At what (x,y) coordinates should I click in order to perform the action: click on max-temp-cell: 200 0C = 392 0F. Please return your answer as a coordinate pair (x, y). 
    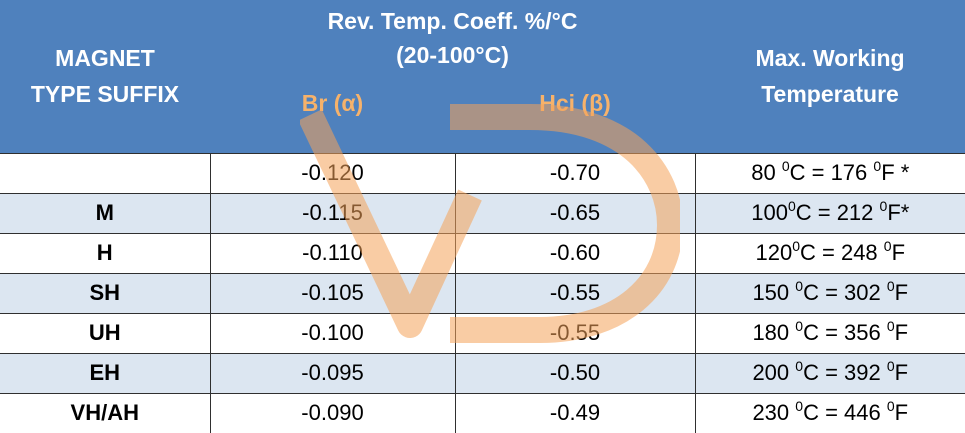
    Looking at the image, I should click on (829, 372).